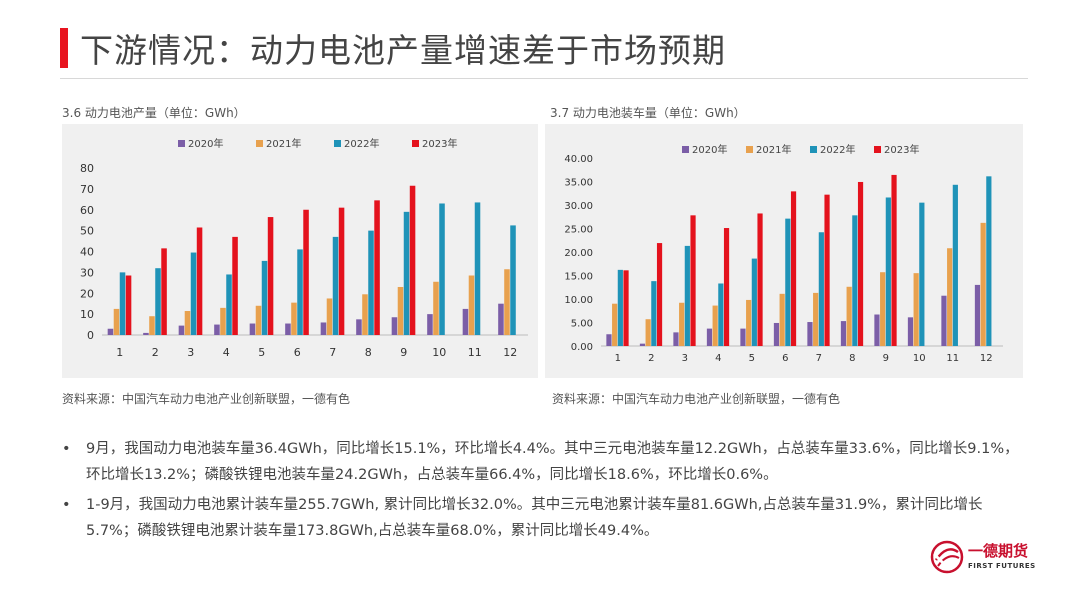  Describe the element at coordinates (910, 331) in the screenshot. I see `bar-2020年-10` at that location.